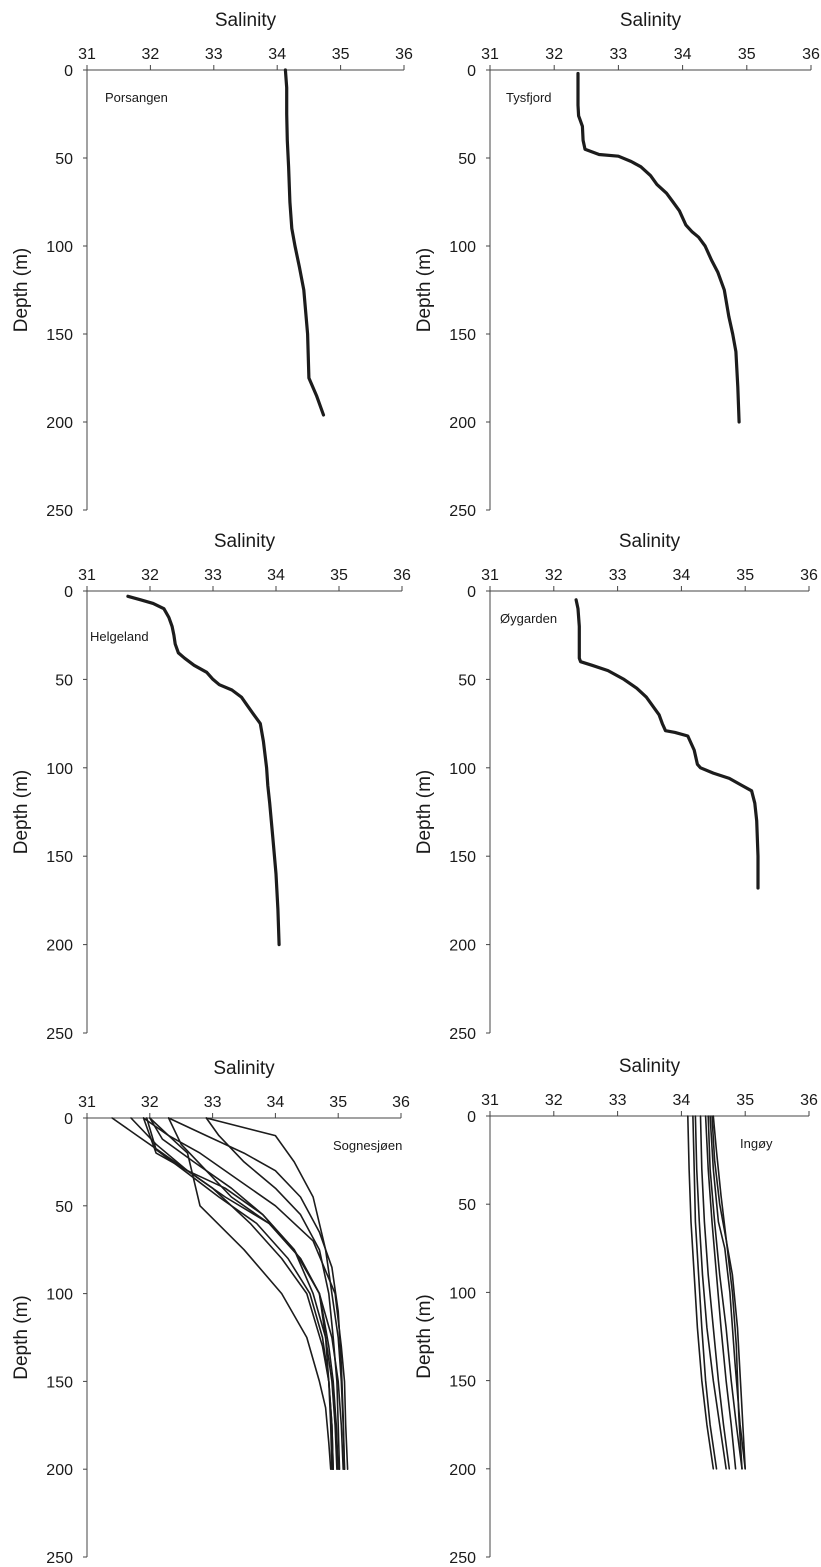 The height and width of the screenshot is (1567, 821). Describe the element at coordinates (529, 97) in the screenshot. I see `station-label: Tysfjord` at that location.